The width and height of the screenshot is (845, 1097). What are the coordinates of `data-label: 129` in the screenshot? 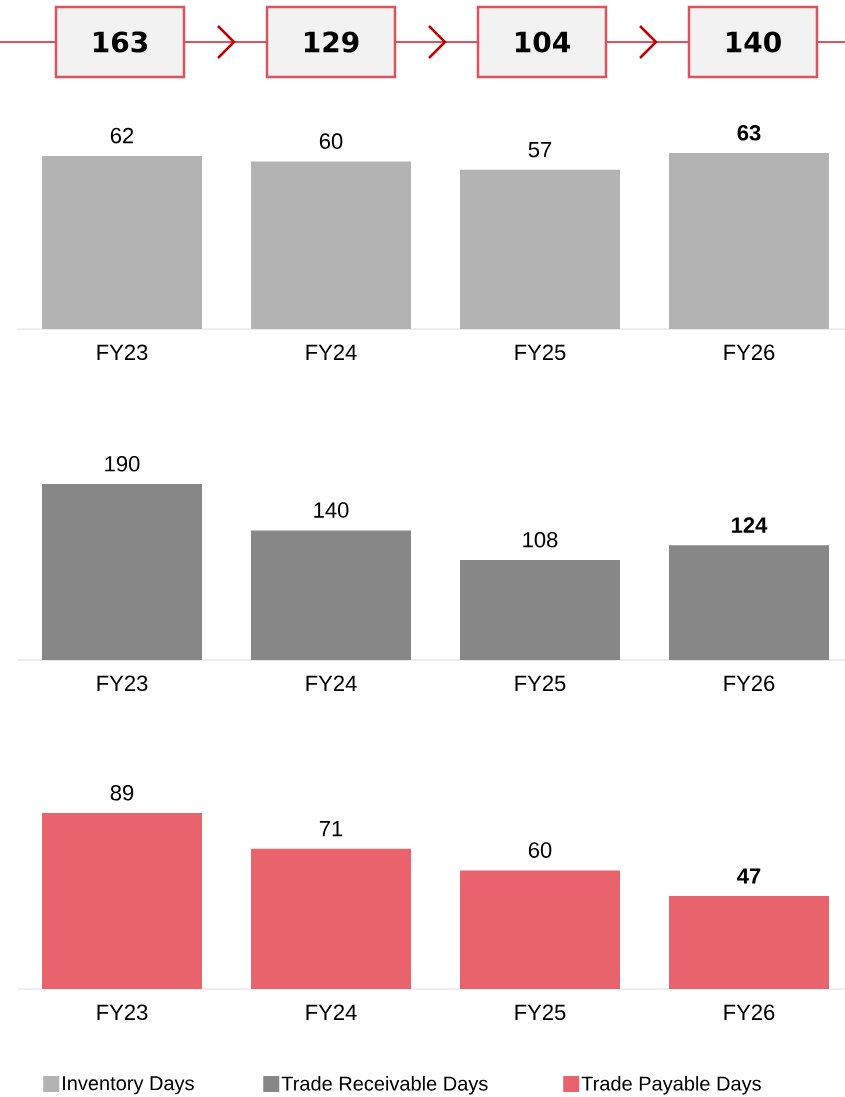 It's located at (331, 42).